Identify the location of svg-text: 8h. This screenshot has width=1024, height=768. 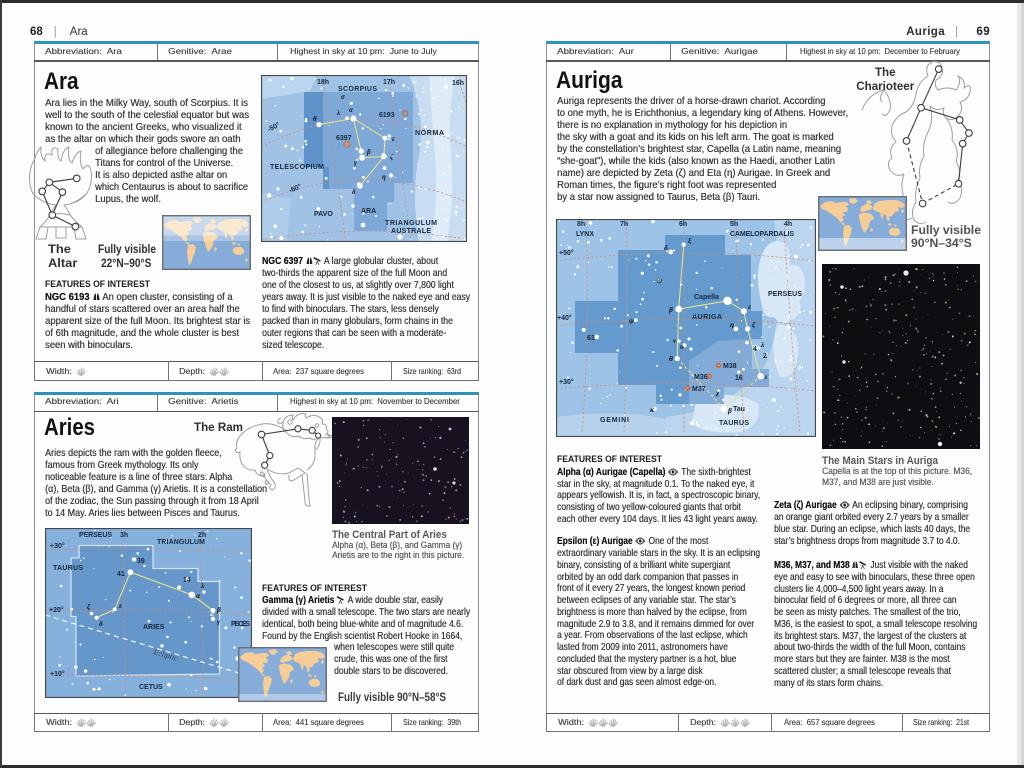
(581, 224).